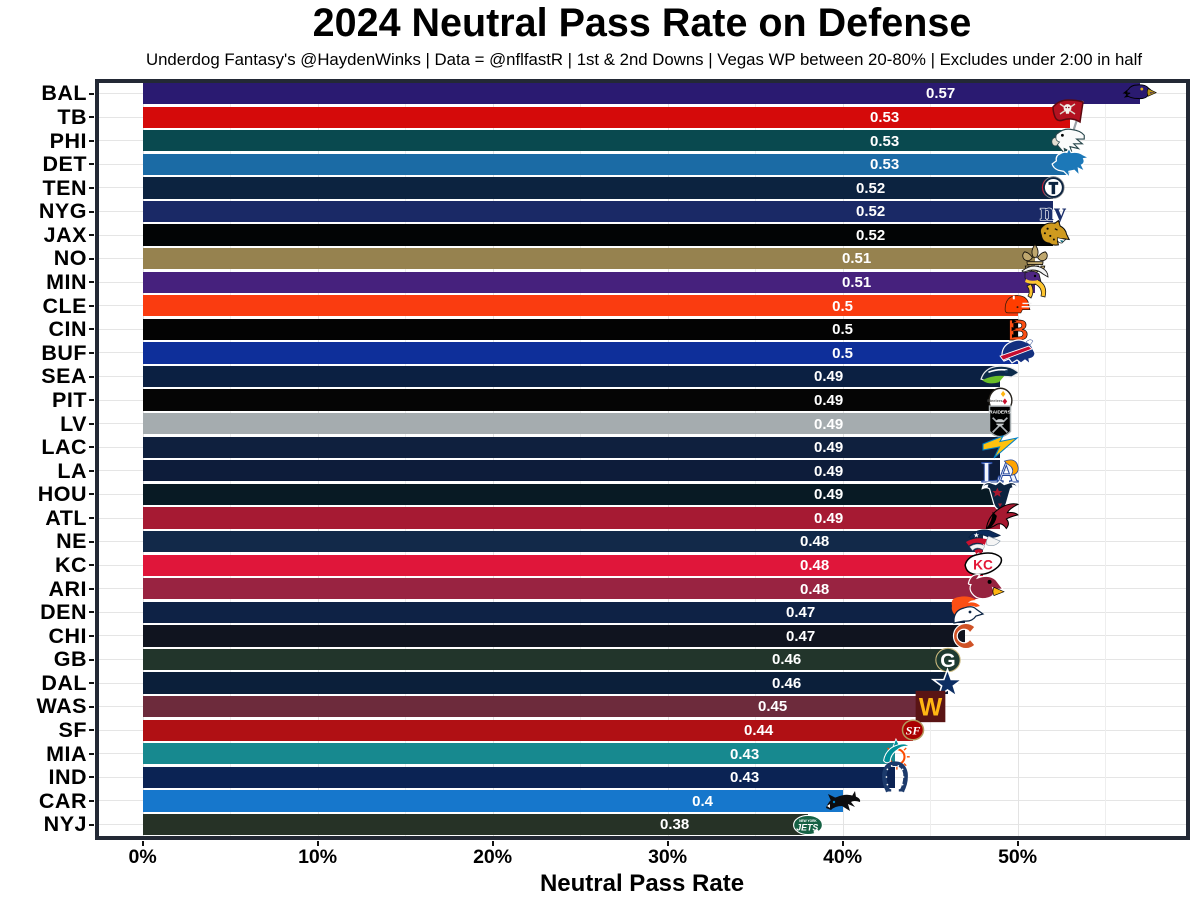 The image size is (1200, 905). What do you see at coordinates (991, 473) in the screenshot?
I see `svg-text: L` at bounding box center [991, 473].